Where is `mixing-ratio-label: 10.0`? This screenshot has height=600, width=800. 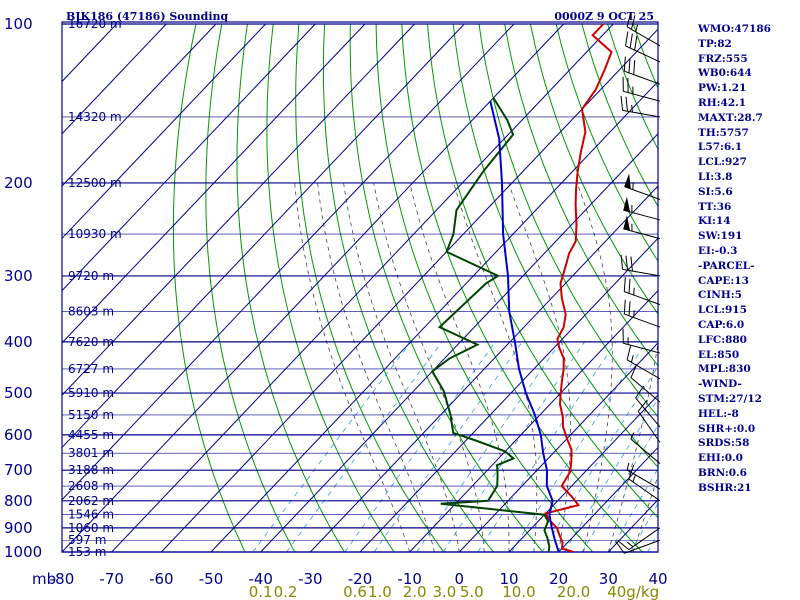 mixing-ratio-label: 10.0 is located at coordinates (518, 591).